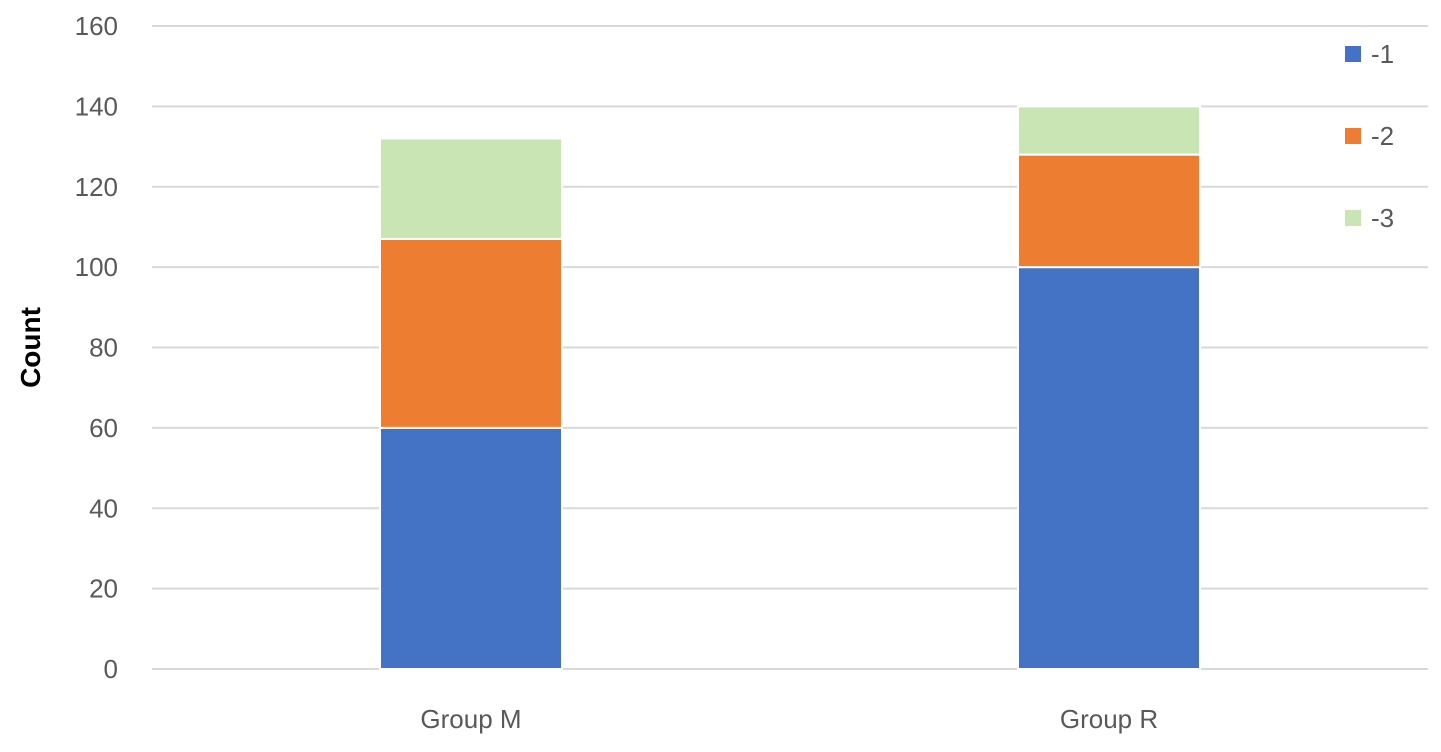 The width and height of the screenshot is (1441, 752). What do you see at coordinates (96, 26) in the screenshot?
I see `y-tick-label: 160` at bounding box center [96, 26].